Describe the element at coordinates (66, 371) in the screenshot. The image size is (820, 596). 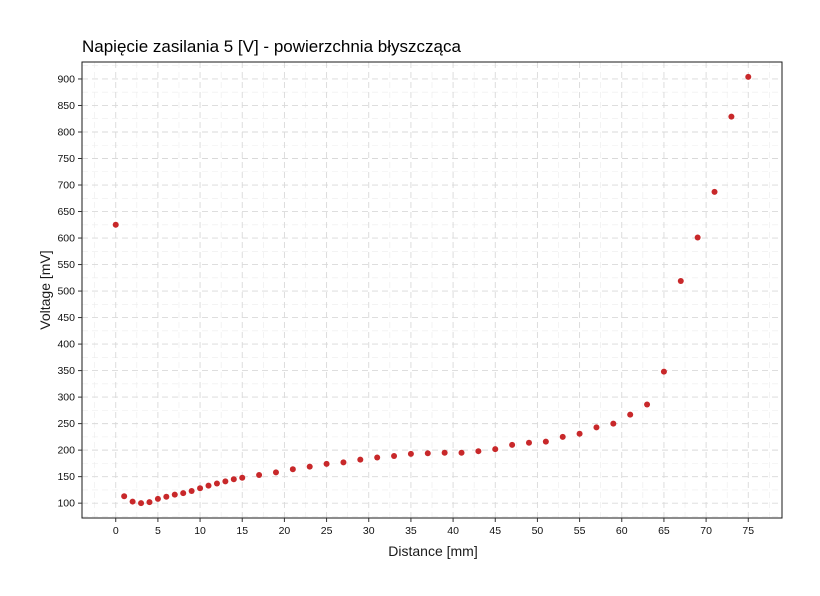
I see `y-tick-label: 350` at that location.